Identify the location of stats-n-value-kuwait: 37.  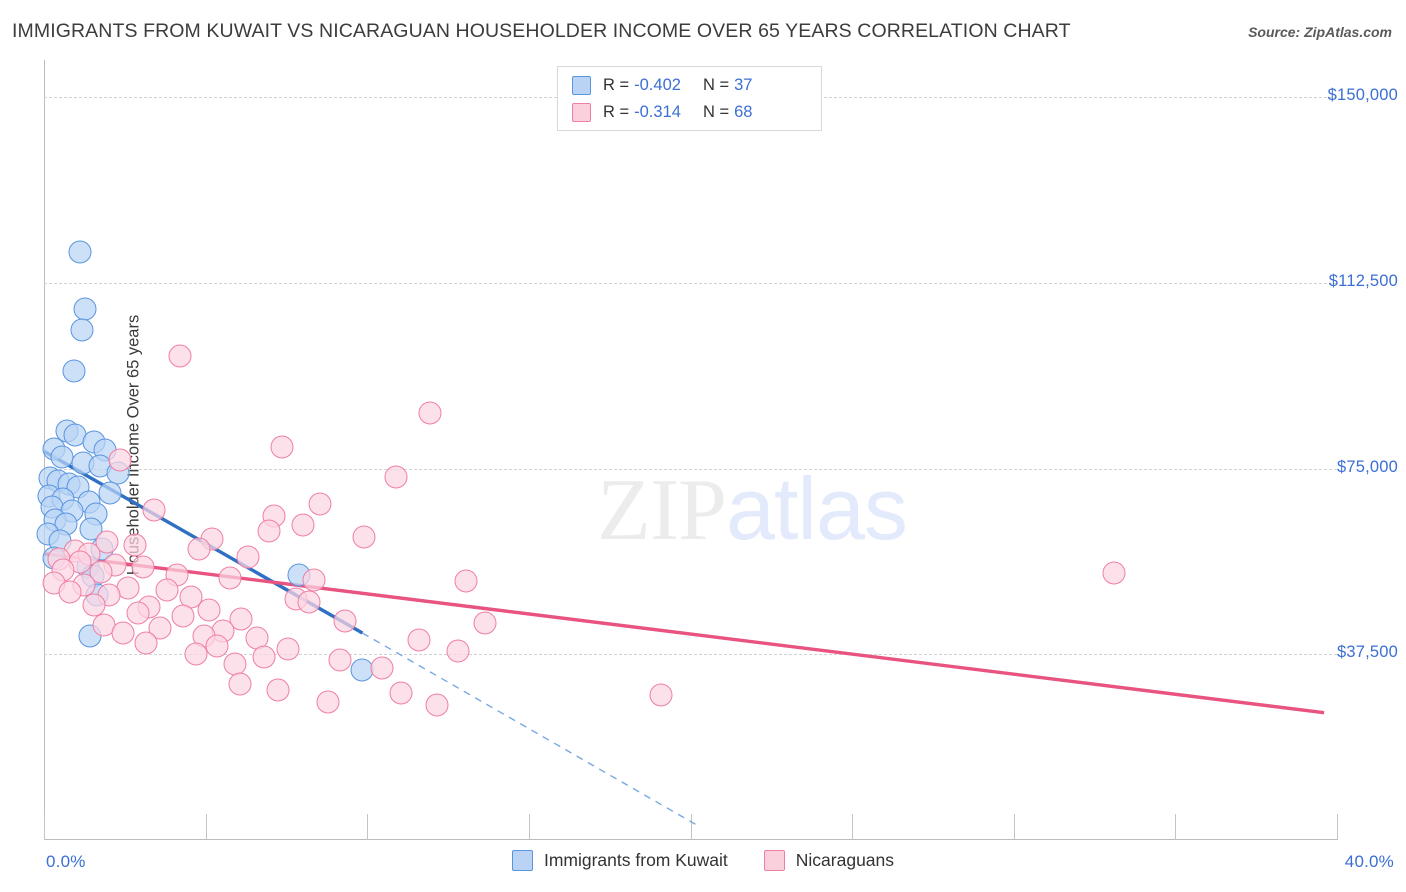
(743, 85).